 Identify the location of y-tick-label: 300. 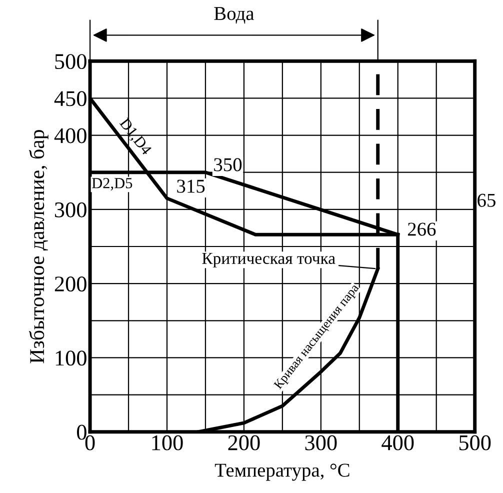
(70, 210).